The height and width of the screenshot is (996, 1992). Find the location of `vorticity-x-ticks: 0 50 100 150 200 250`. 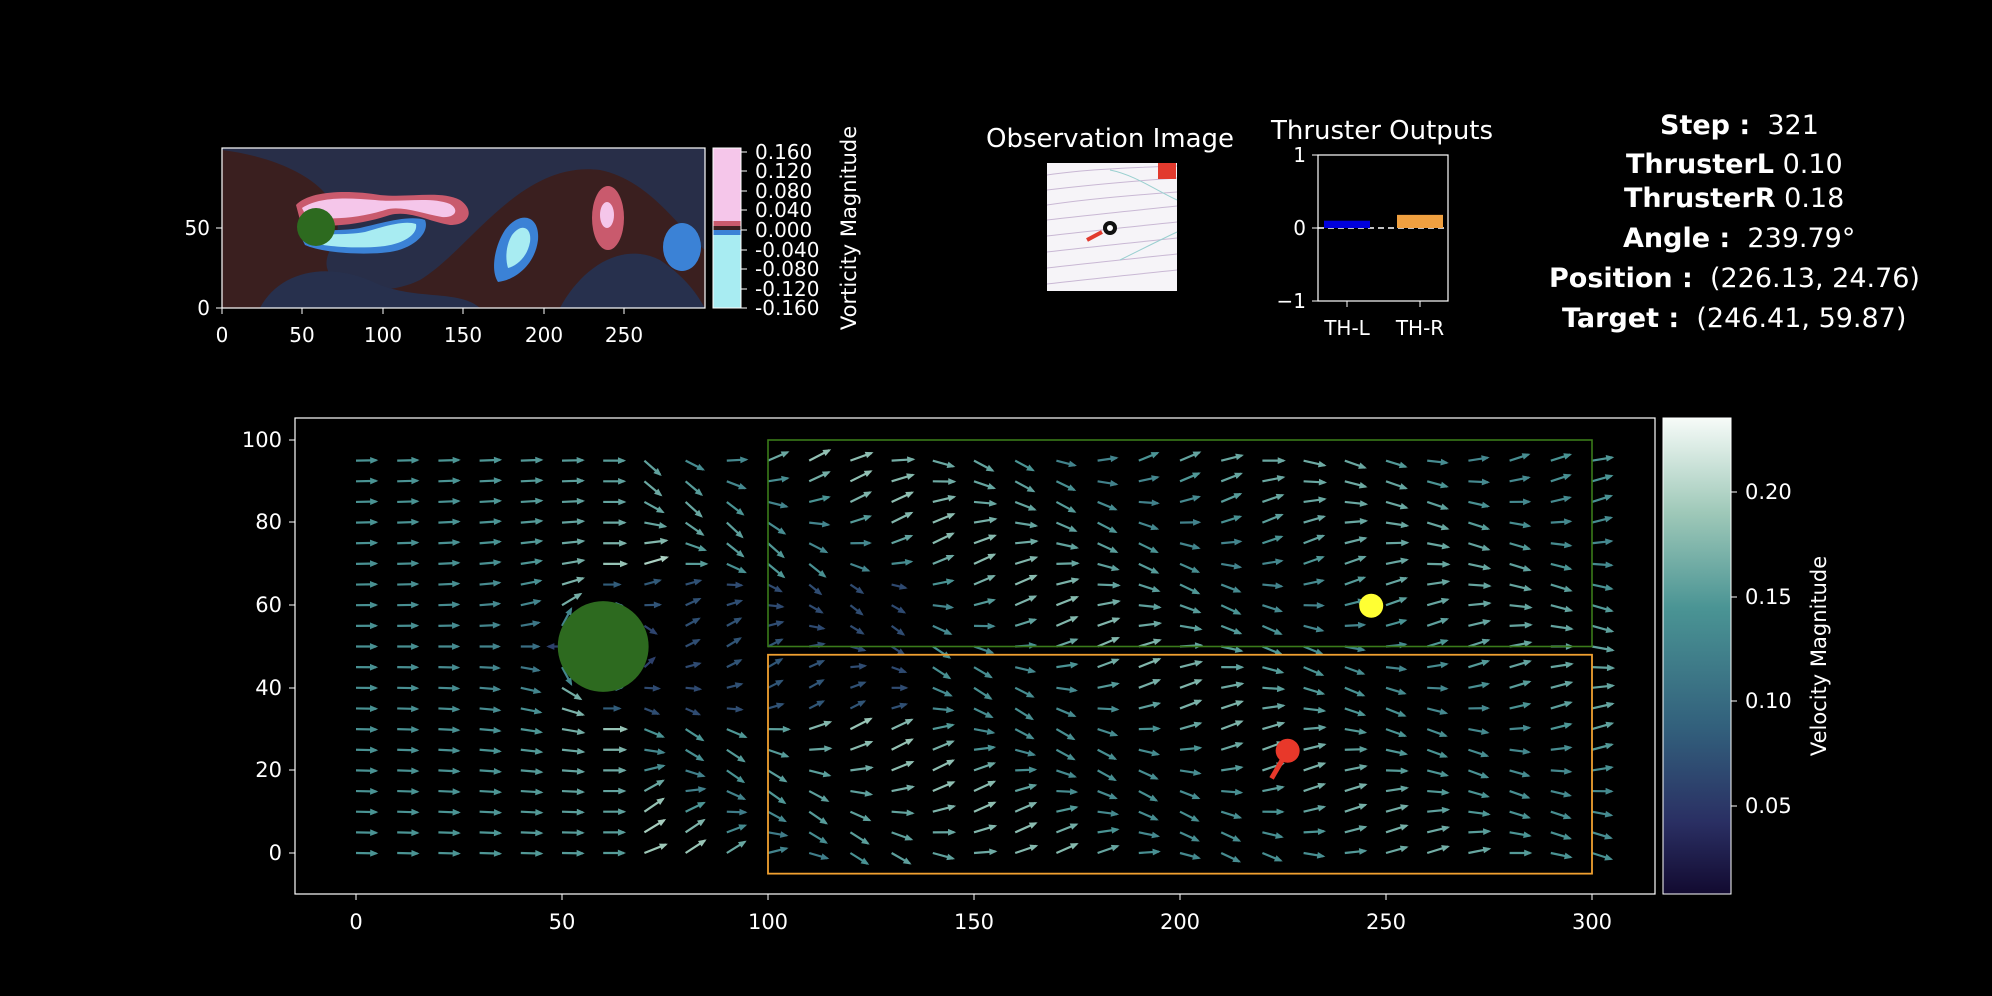

vorticity-x-ticks: 0 50 100 150 200 250 is located at coordinates (429, 327).